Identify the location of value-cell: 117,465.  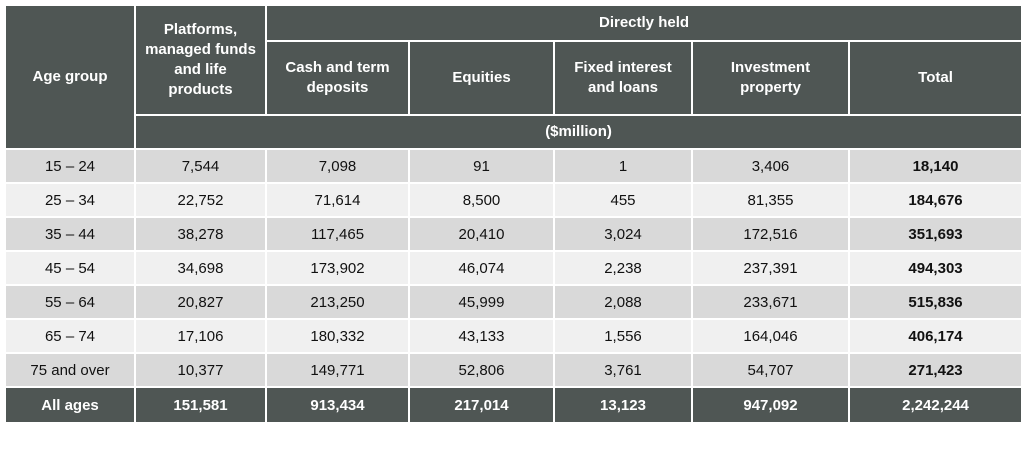
(337, 234).